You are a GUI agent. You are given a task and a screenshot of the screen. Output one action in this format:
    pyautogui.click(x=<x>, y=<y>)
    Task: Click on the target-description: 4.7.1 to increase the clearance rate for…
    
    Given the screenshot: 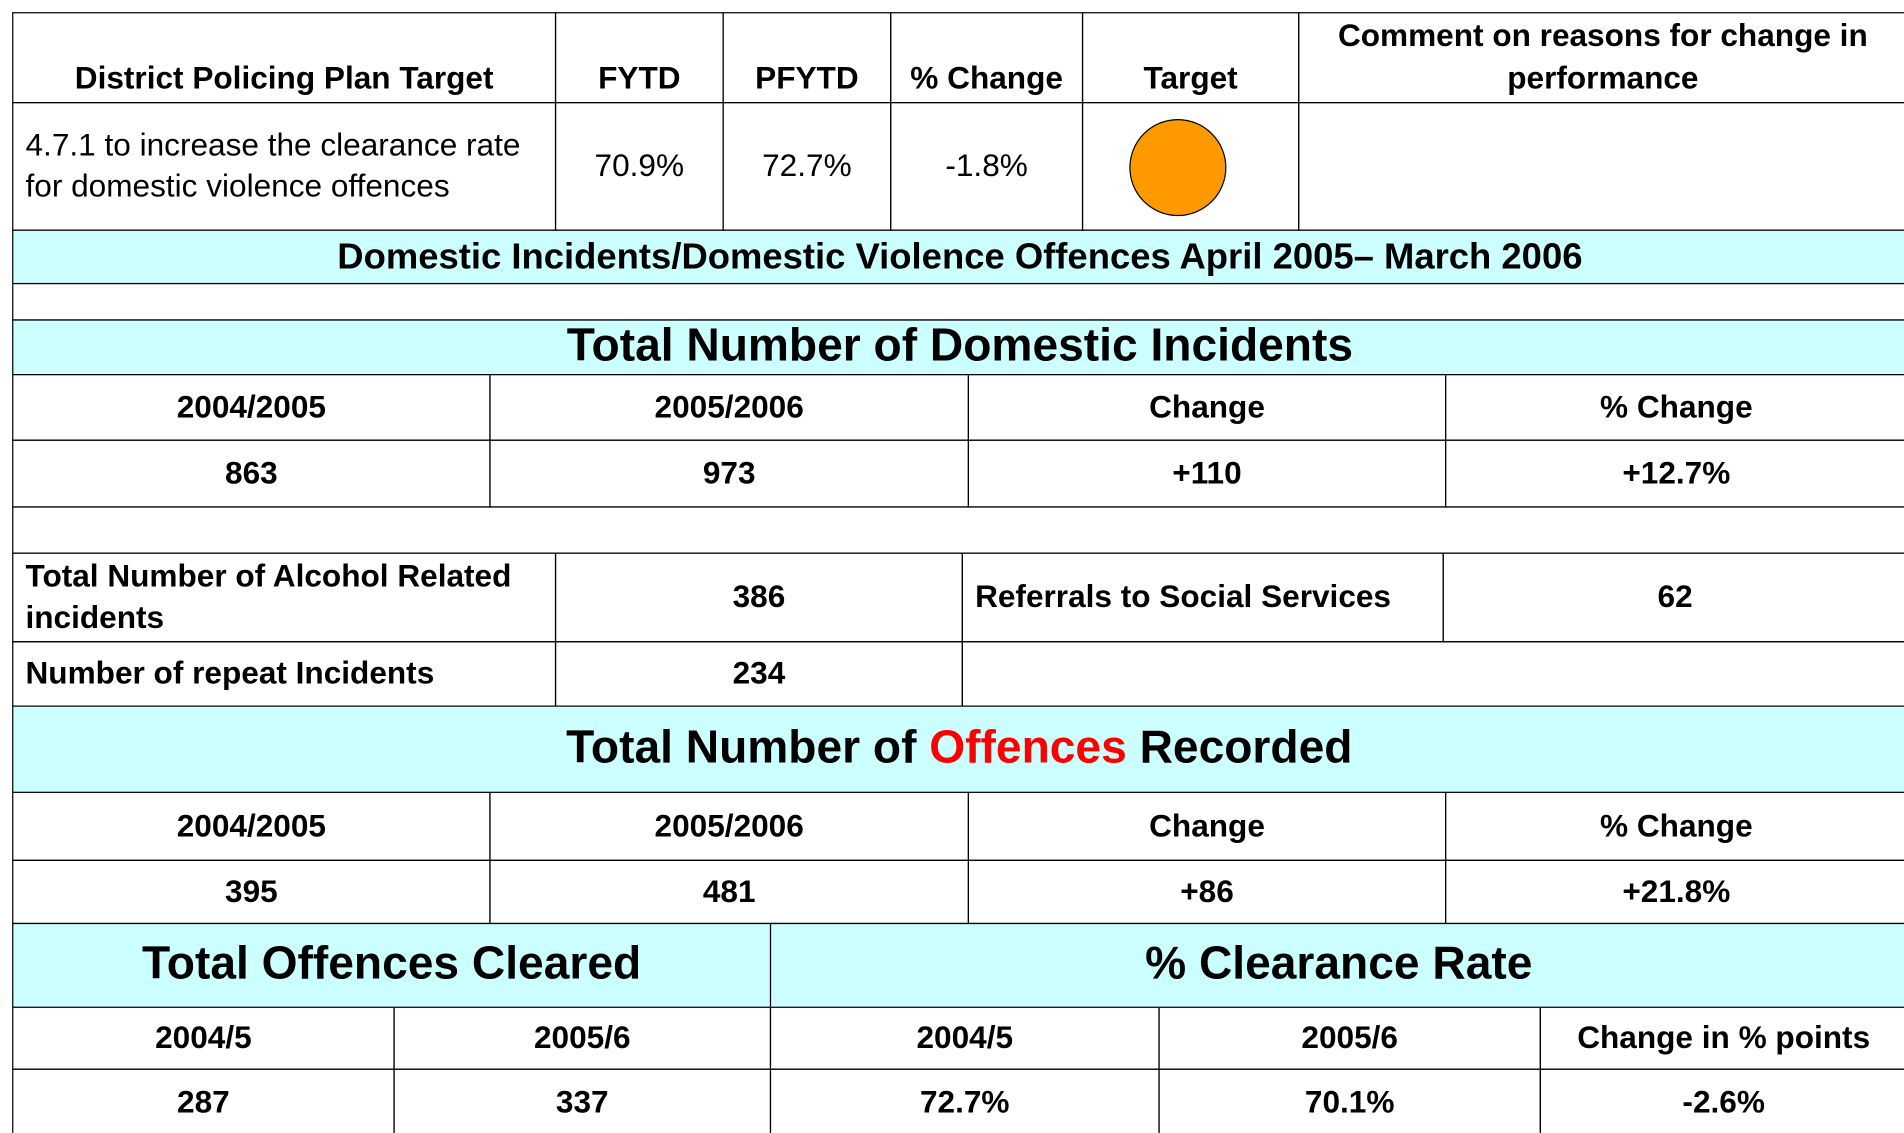 What is the action you would take?
    pyautogui.click(x=284, y=166)
    